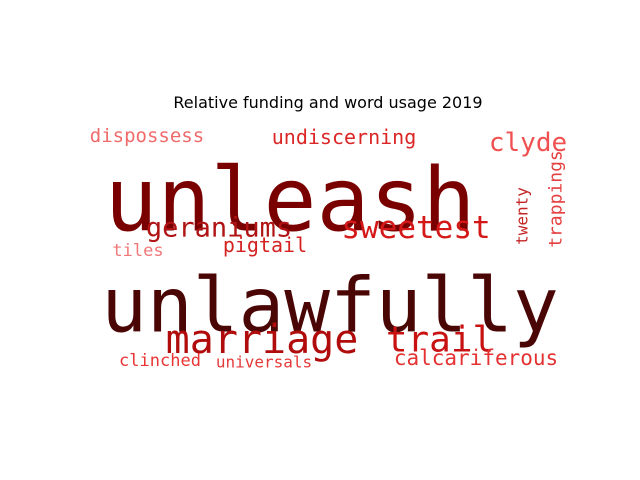 Image resolution: width=640 pixels, height=480 pixels. What do you see at coordinates (328, 102) in the screenshot?
I see `chart-title: Relative funding and word usage 2019` at bounding box center [328, 102].